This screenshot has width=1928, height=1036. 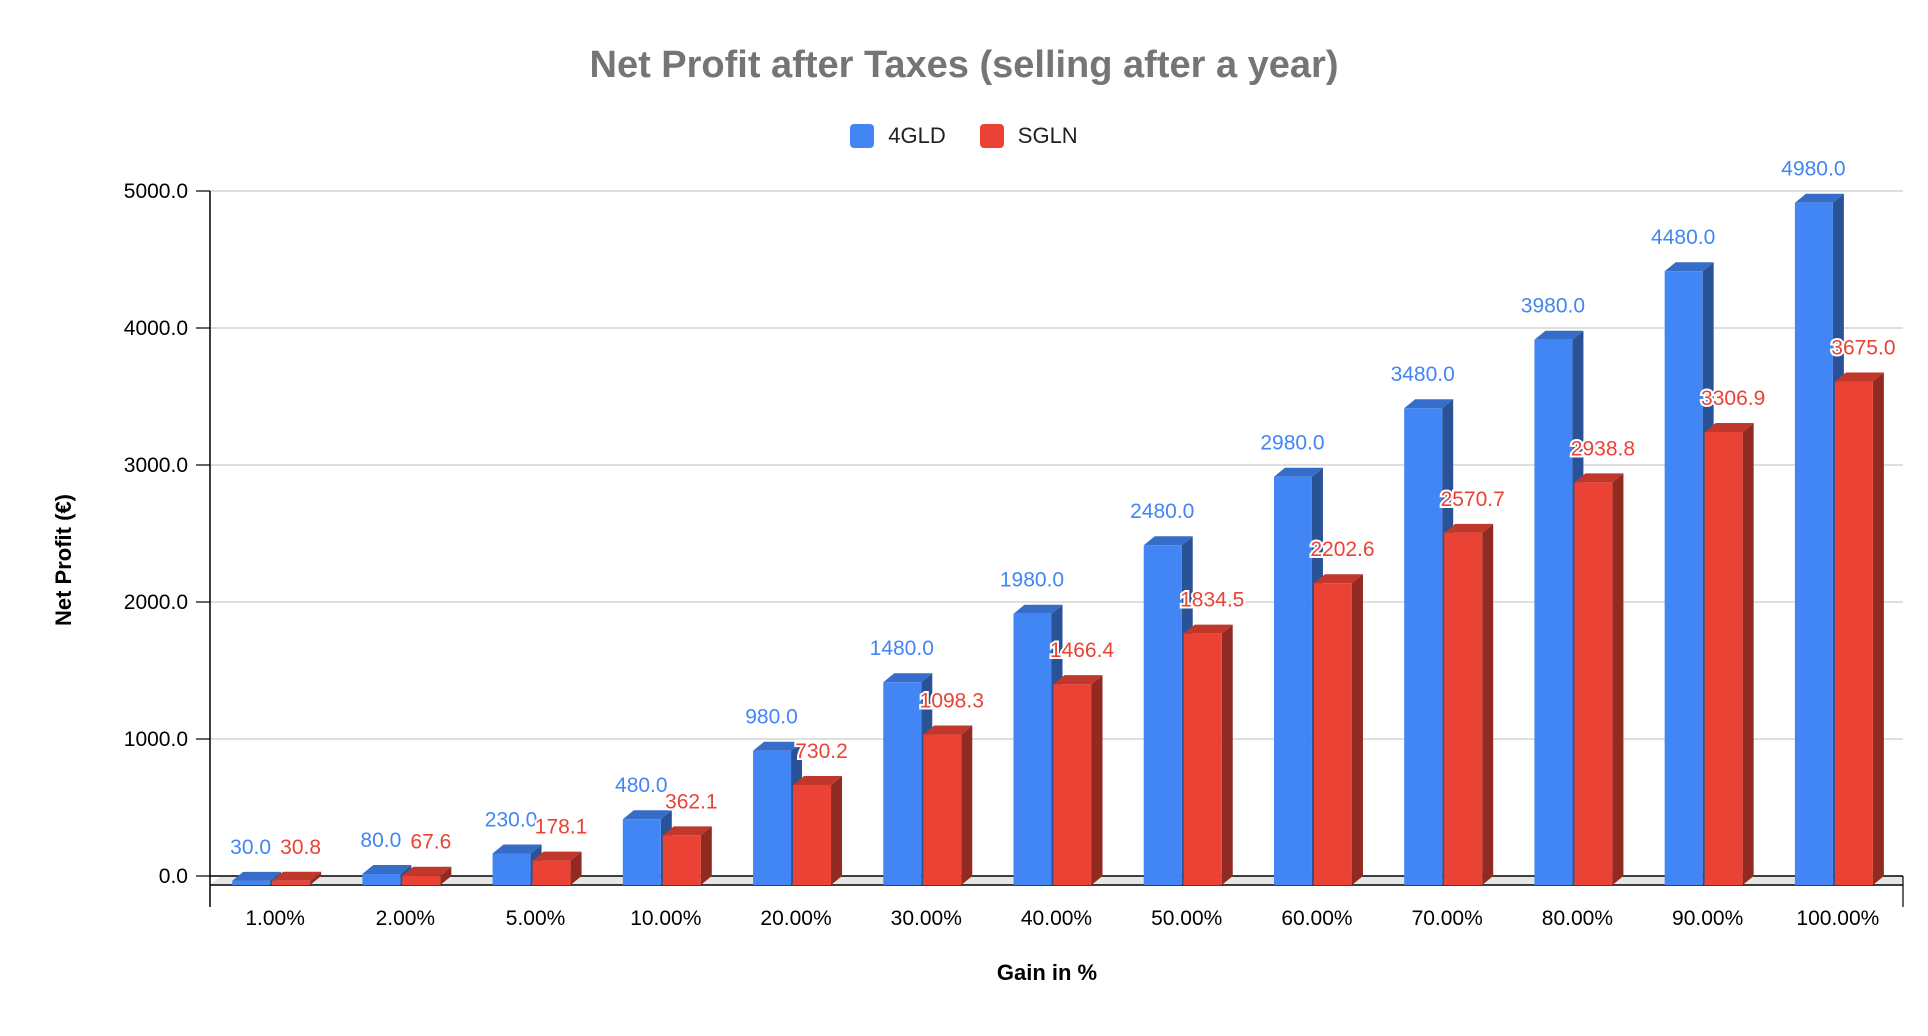 I want to click on x-tick-label: 100.00%, so click(x=1837, y=918).